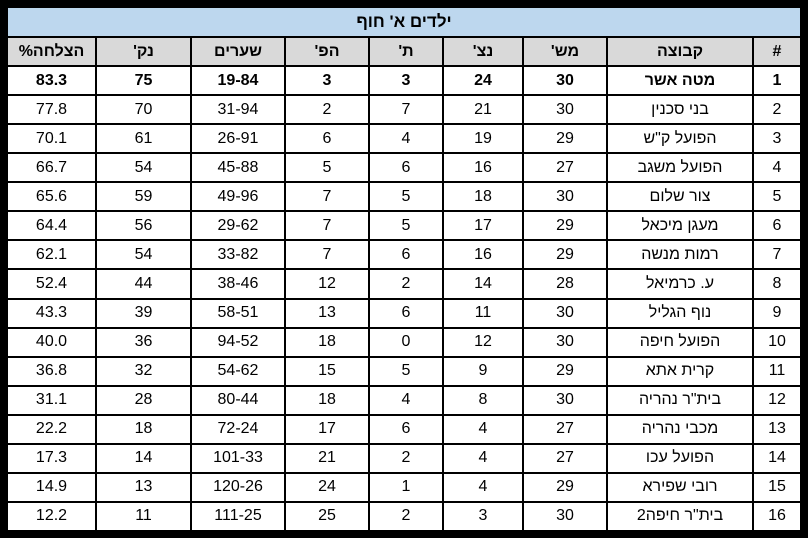 The image size is (808, 538). Describe the element at coordinates (483, 168) in the screenshot. I see `cell-wins: 16` at that location.